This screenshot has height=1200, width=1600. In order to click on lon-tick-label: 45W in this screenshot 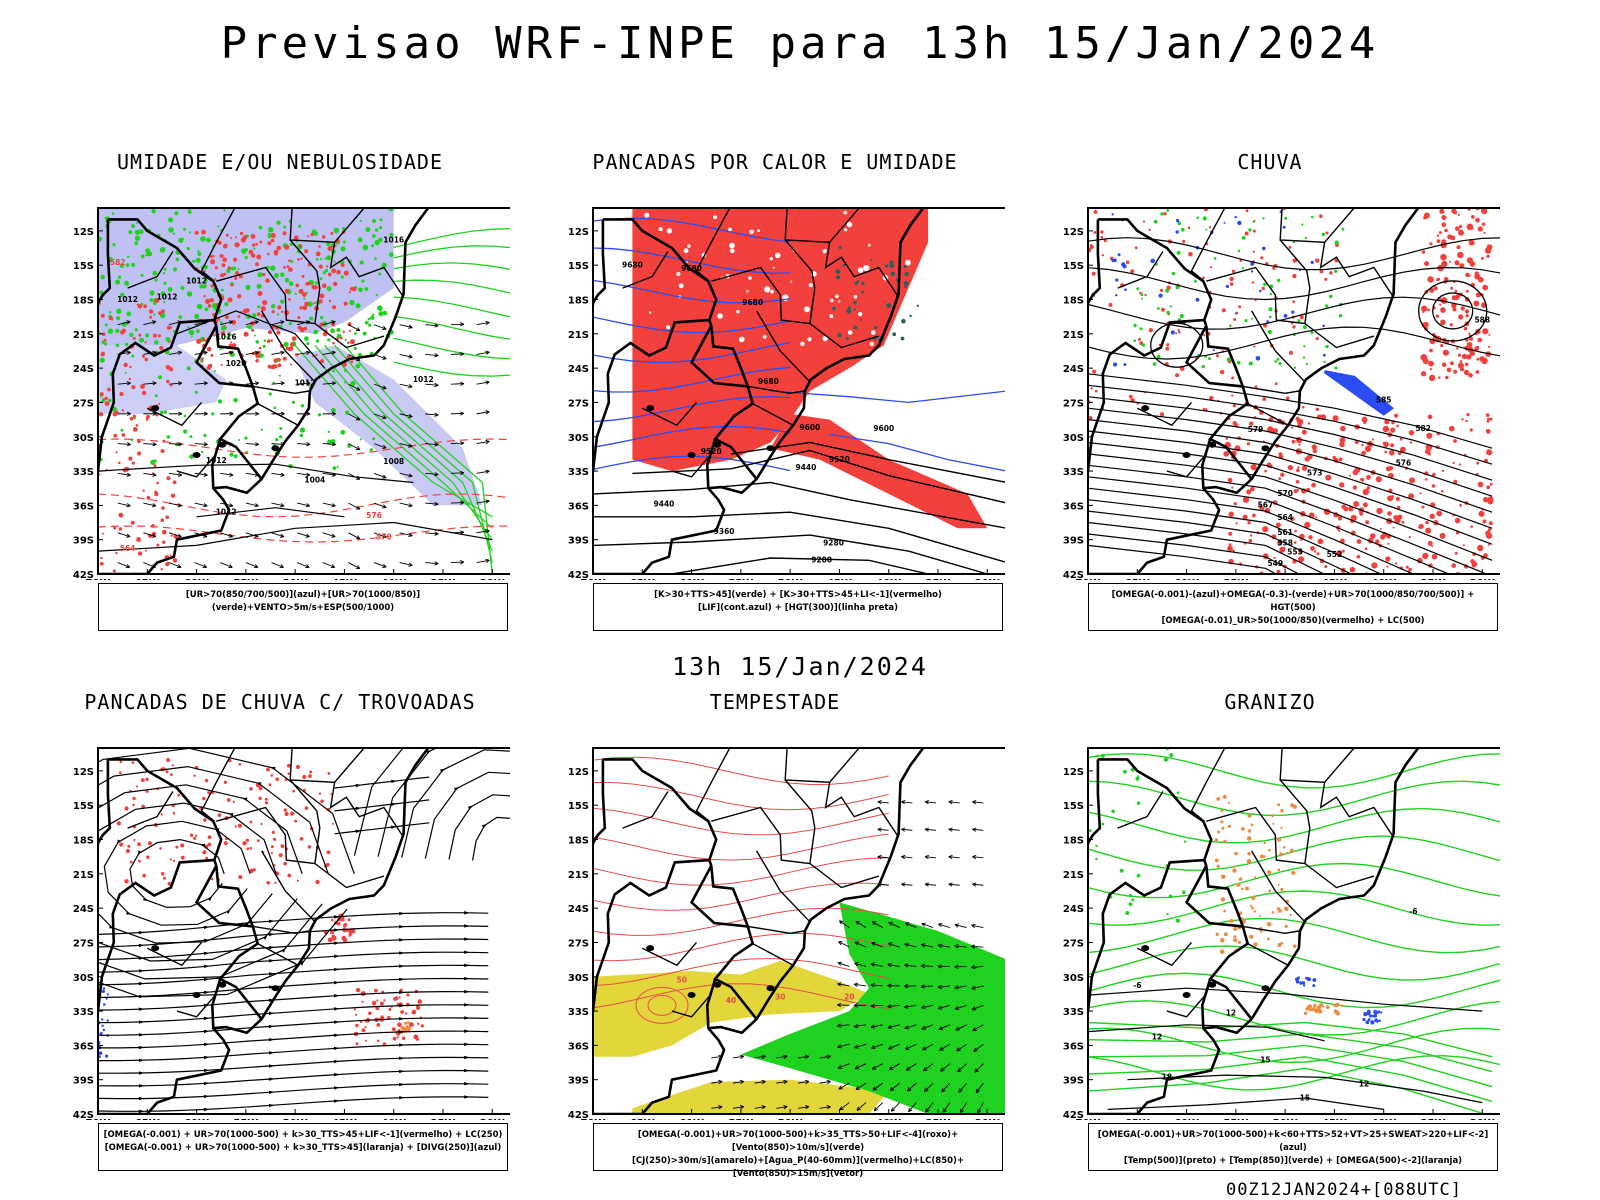, I will do `click(344, 1119)`.